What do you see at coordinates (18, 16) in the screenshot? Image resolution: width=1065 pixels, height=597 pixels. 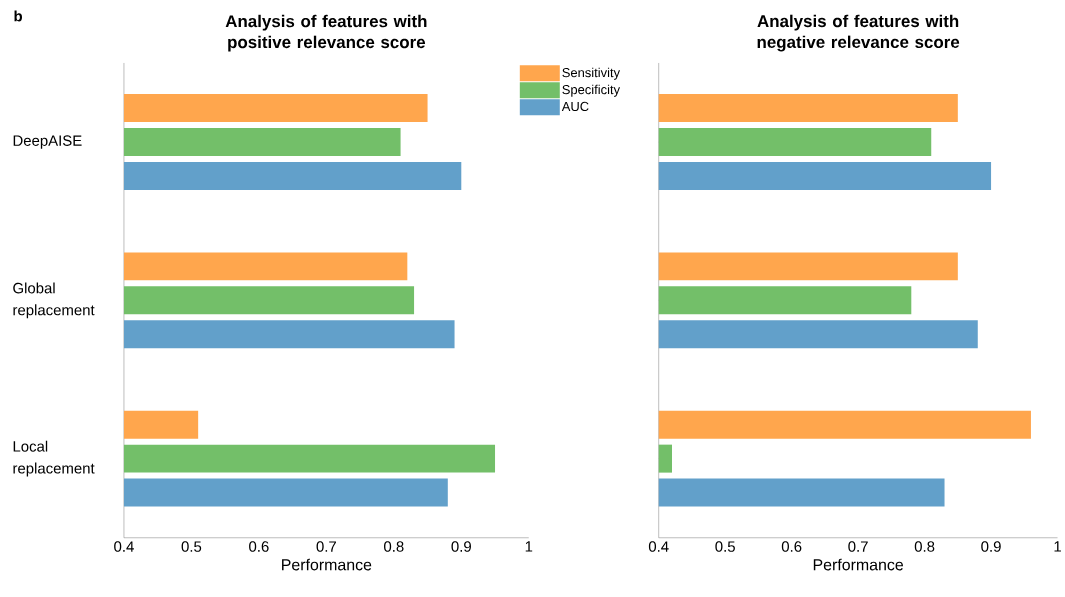 I see `text: b` at bounding box center [18, 16].